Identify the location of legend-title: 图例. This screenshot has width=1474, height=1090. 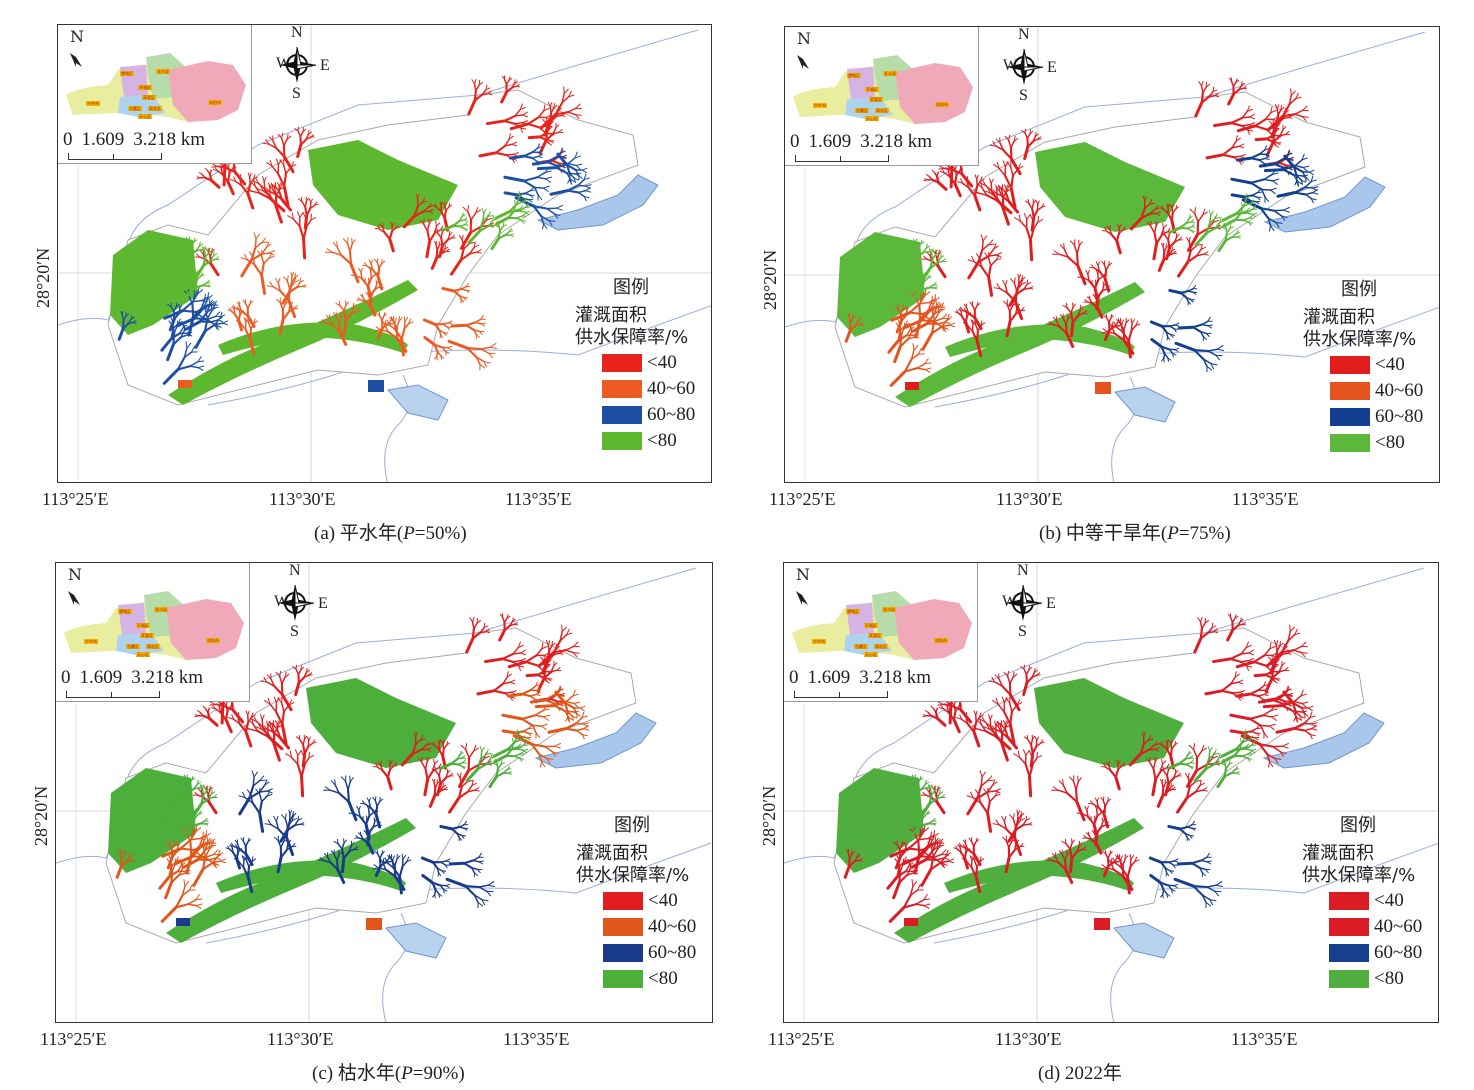
(1359, 289).